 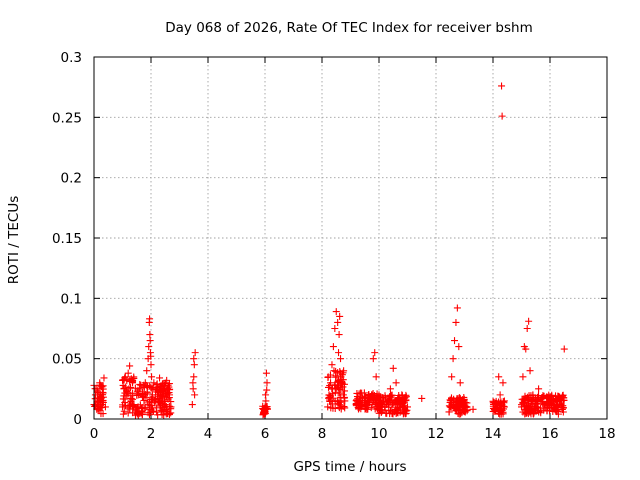 I want to click on x-tick-label: 16, so click(x=549, y=434).